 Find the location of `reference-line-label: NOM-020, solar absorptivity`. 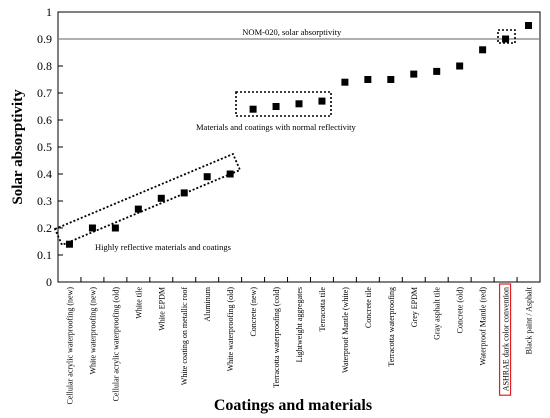

reference-line-label: NOM-020, solar absorptivity is located at coordinates (292, 32).